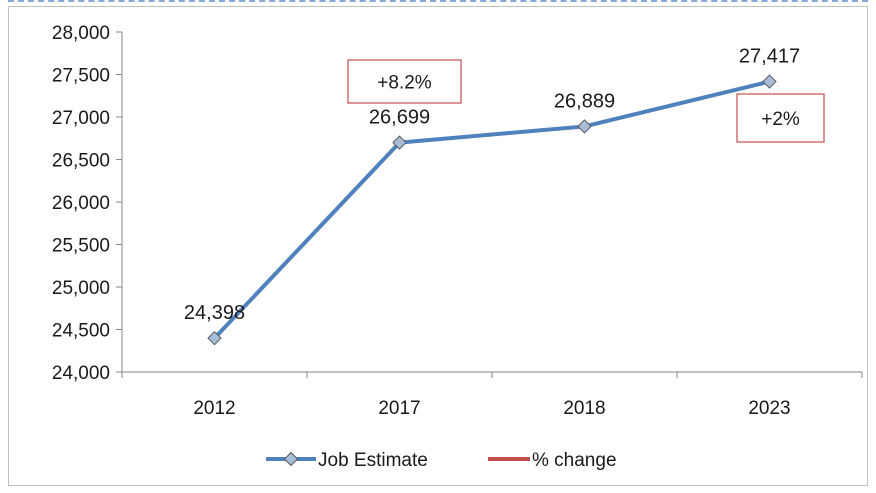  What do you see at coordinates (81, 246) in the screenshot?
I see `y-tick-label: 25,500` at bounding box center [81, 246].